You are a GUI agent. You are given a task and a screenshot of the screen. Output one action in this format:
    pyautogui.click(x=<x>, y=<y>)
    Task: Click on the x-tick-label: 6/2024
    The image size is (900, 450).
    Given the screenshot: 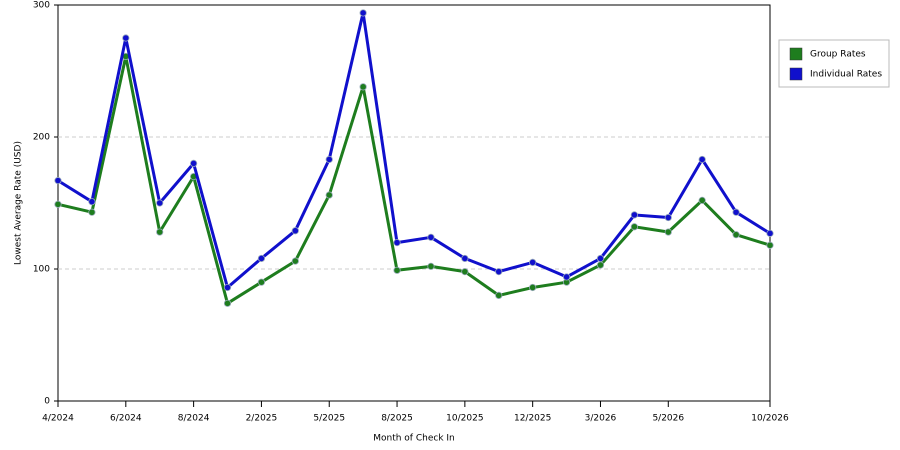 What is the action you would take?
    pyautogui.click(x=126, y=419)
    